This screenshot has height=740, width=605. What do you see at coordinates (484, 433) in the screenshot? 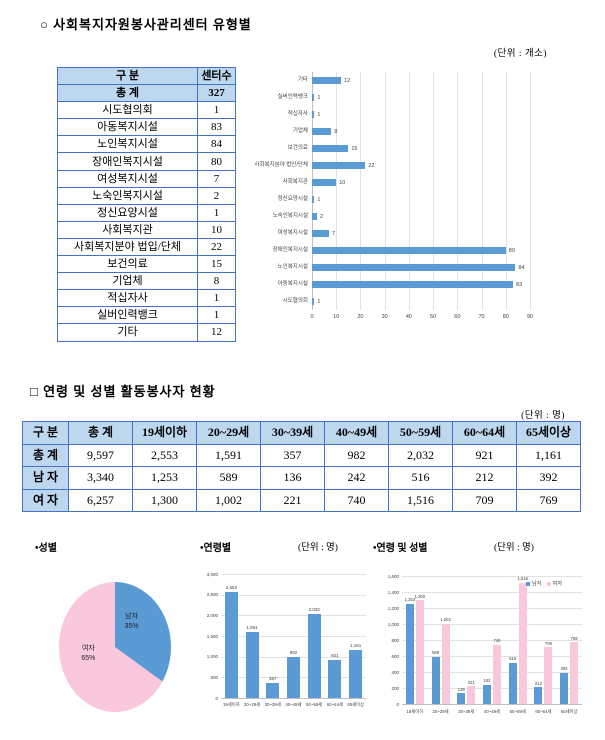
I see `column-header: 60~64세` at bounding box center [484, 433].